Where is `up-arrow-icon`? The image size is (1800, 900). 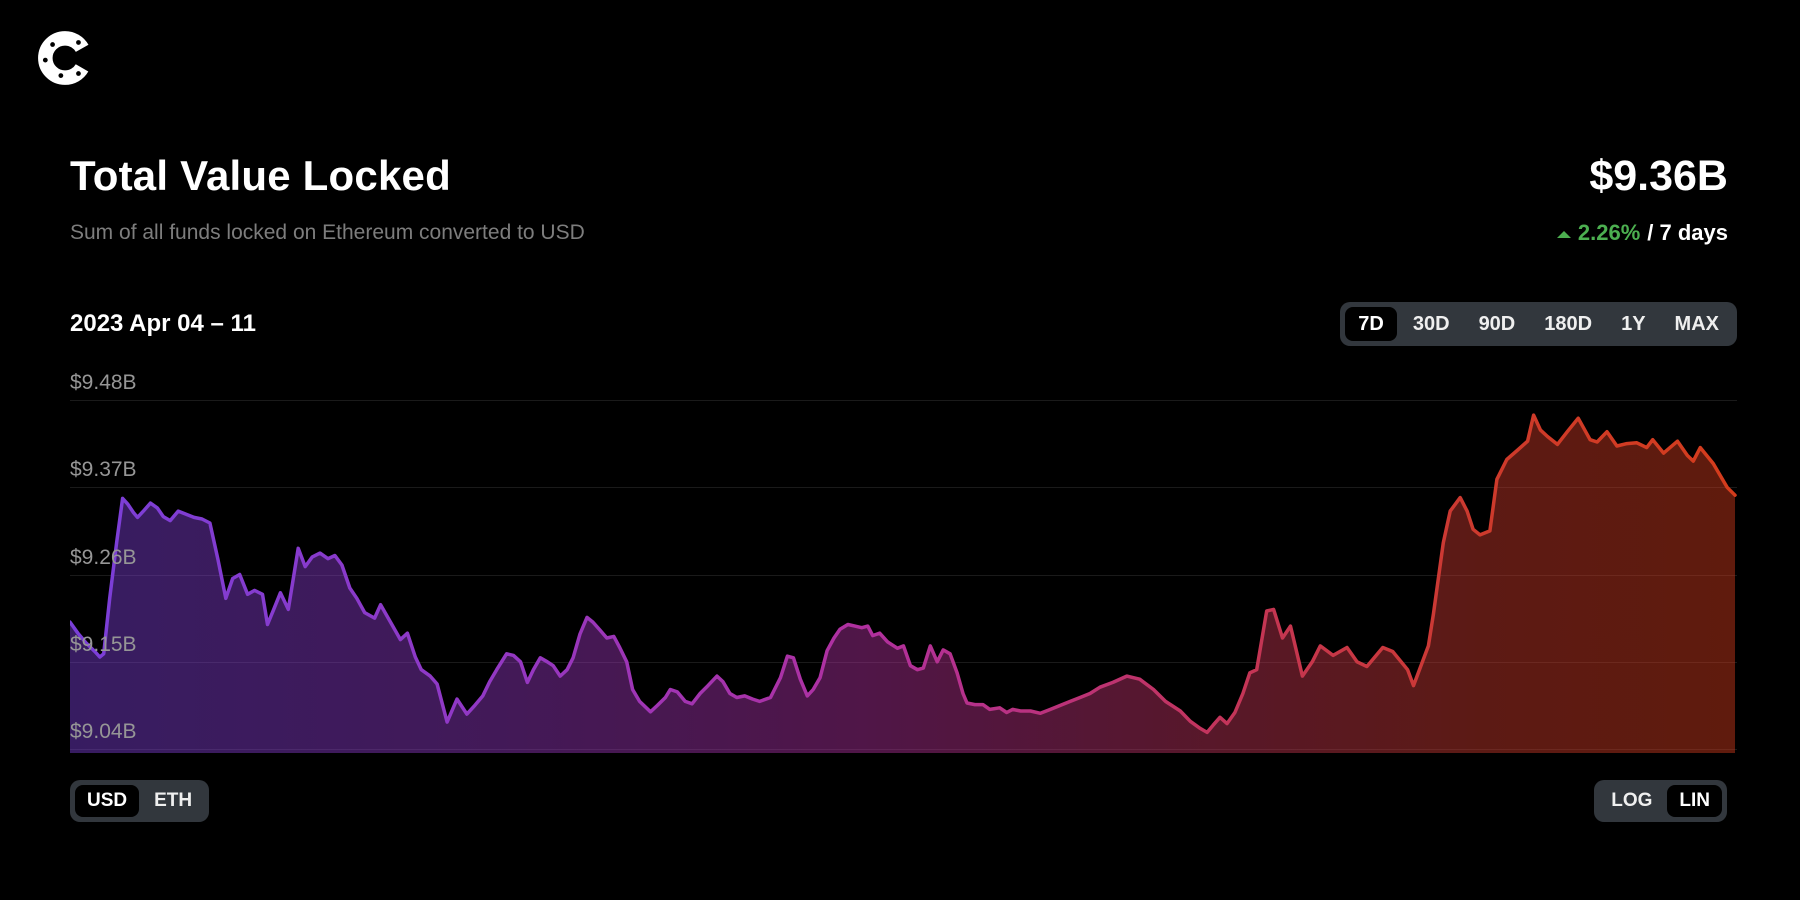
up-arrow-icon is located at coordinates (1563, 234).